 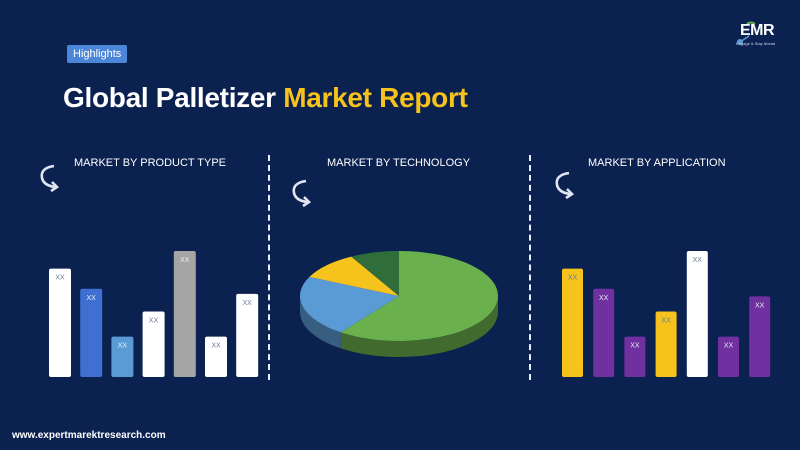 I want to click on logo-tagline: Engage & Stay Ahead, so click(x=756, y=43).